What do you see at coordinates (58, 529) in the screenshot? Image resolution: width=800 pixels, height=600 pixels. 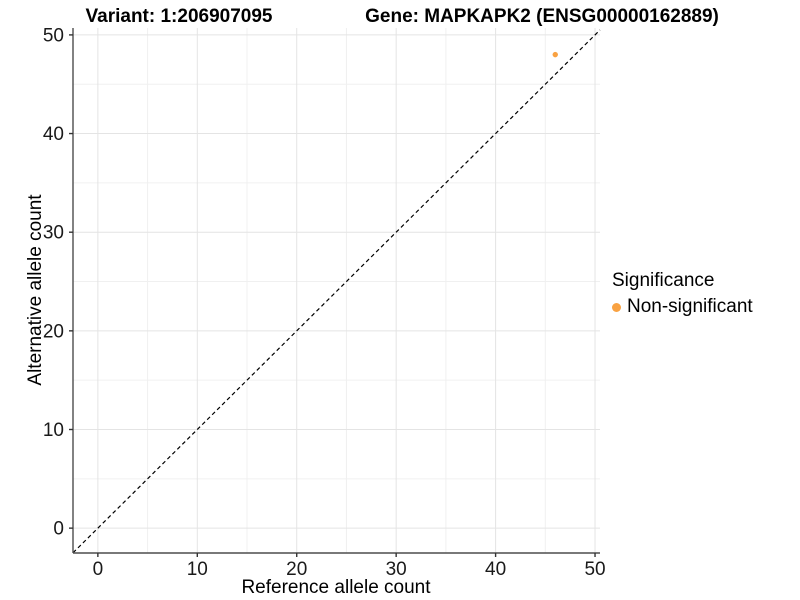 I see `y-tick-label: 0` at bounding box center [58, 529].